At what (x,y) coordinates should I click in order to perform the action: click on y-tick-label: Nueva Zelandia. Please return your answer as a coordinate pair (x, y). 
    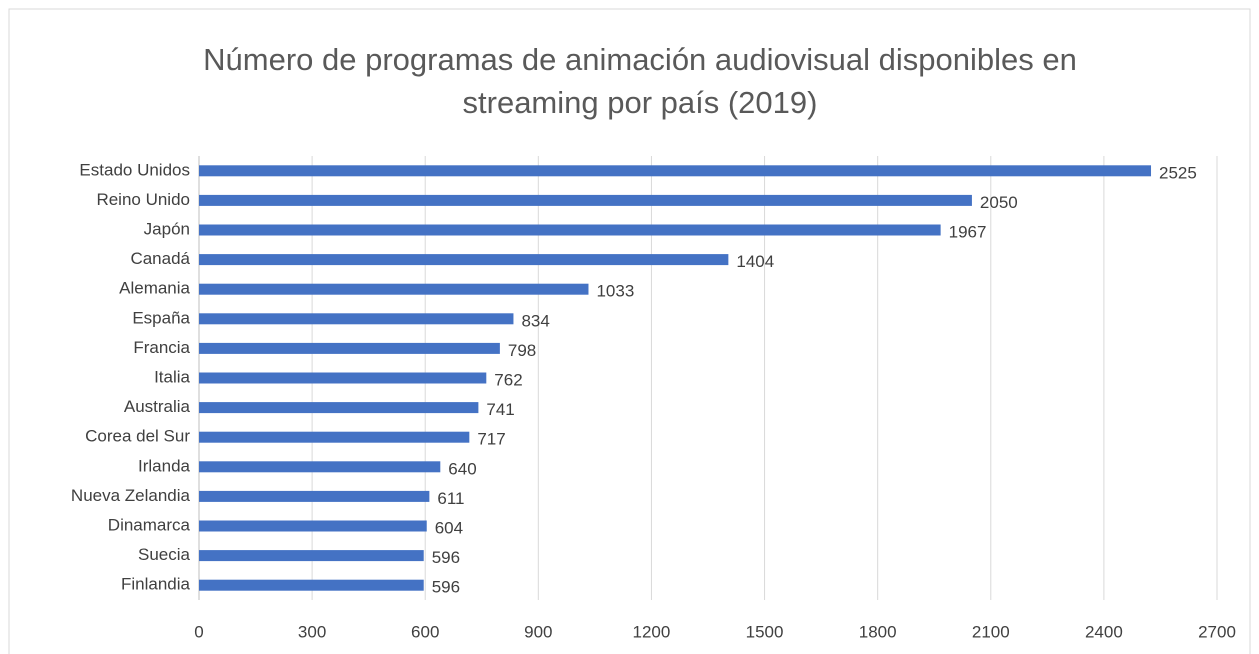
    Looking at the image, I should click on (131, 495).